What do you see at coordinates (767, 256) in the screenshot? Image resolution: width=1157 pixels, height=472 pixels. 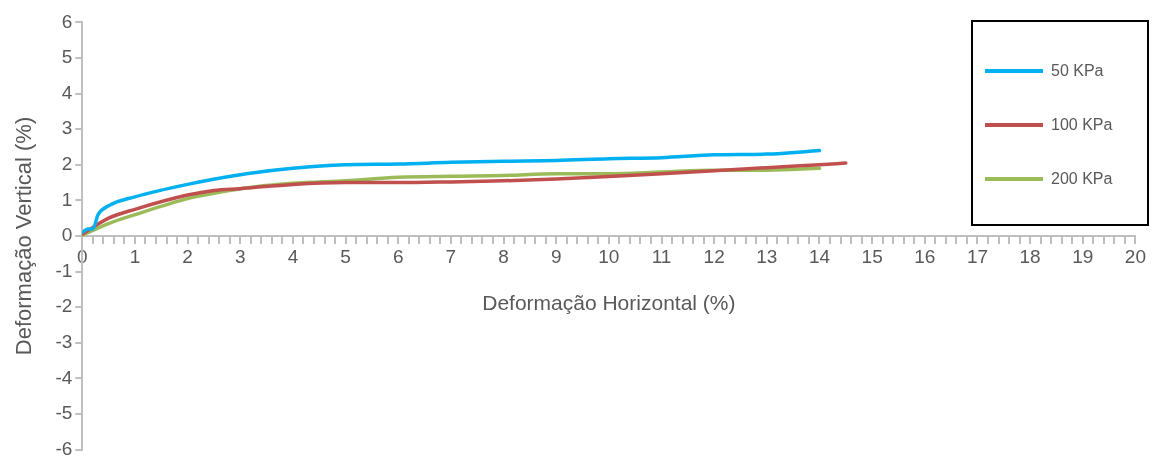 I see `x-tick-label: 13` at bounding box center [767, 256].